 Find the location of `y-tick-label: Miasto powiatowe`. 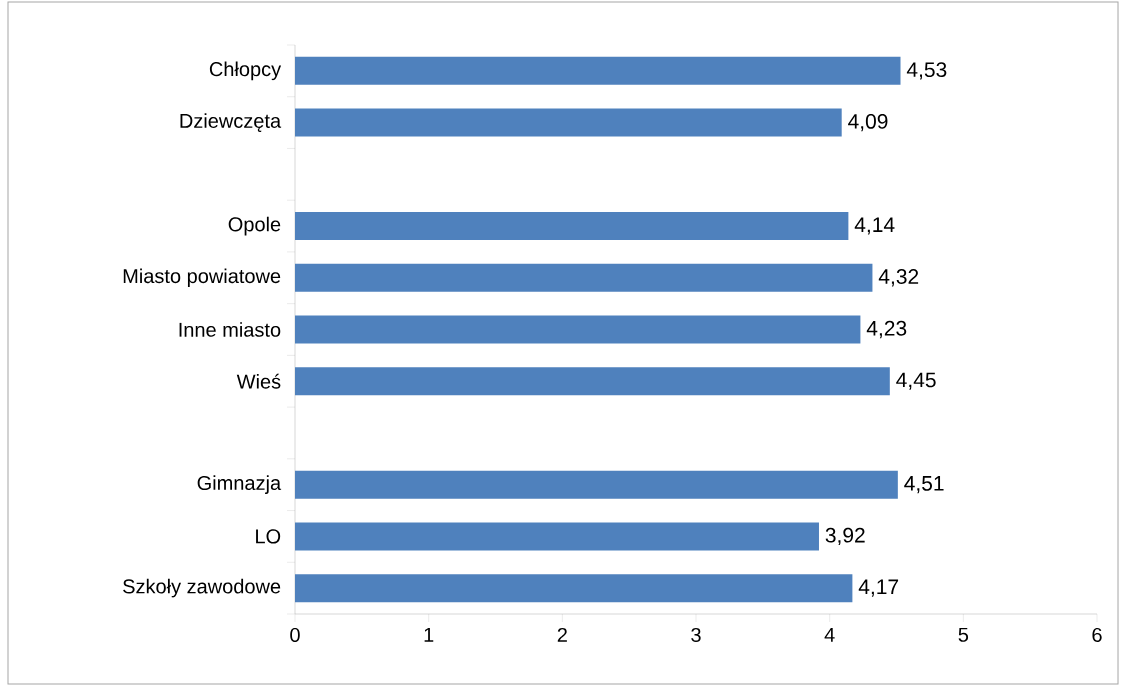

y-tick-label: Miasto powiatowe is located at coordinates (202, 278).